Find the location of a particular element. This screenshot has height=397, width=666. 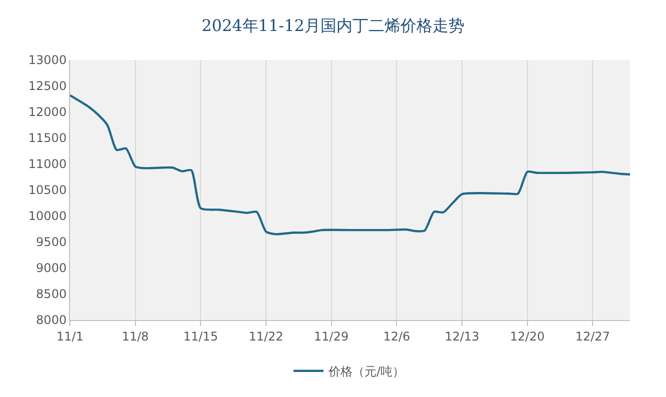

x-tick-label: 12/13 is located at coordinates (462, 336).